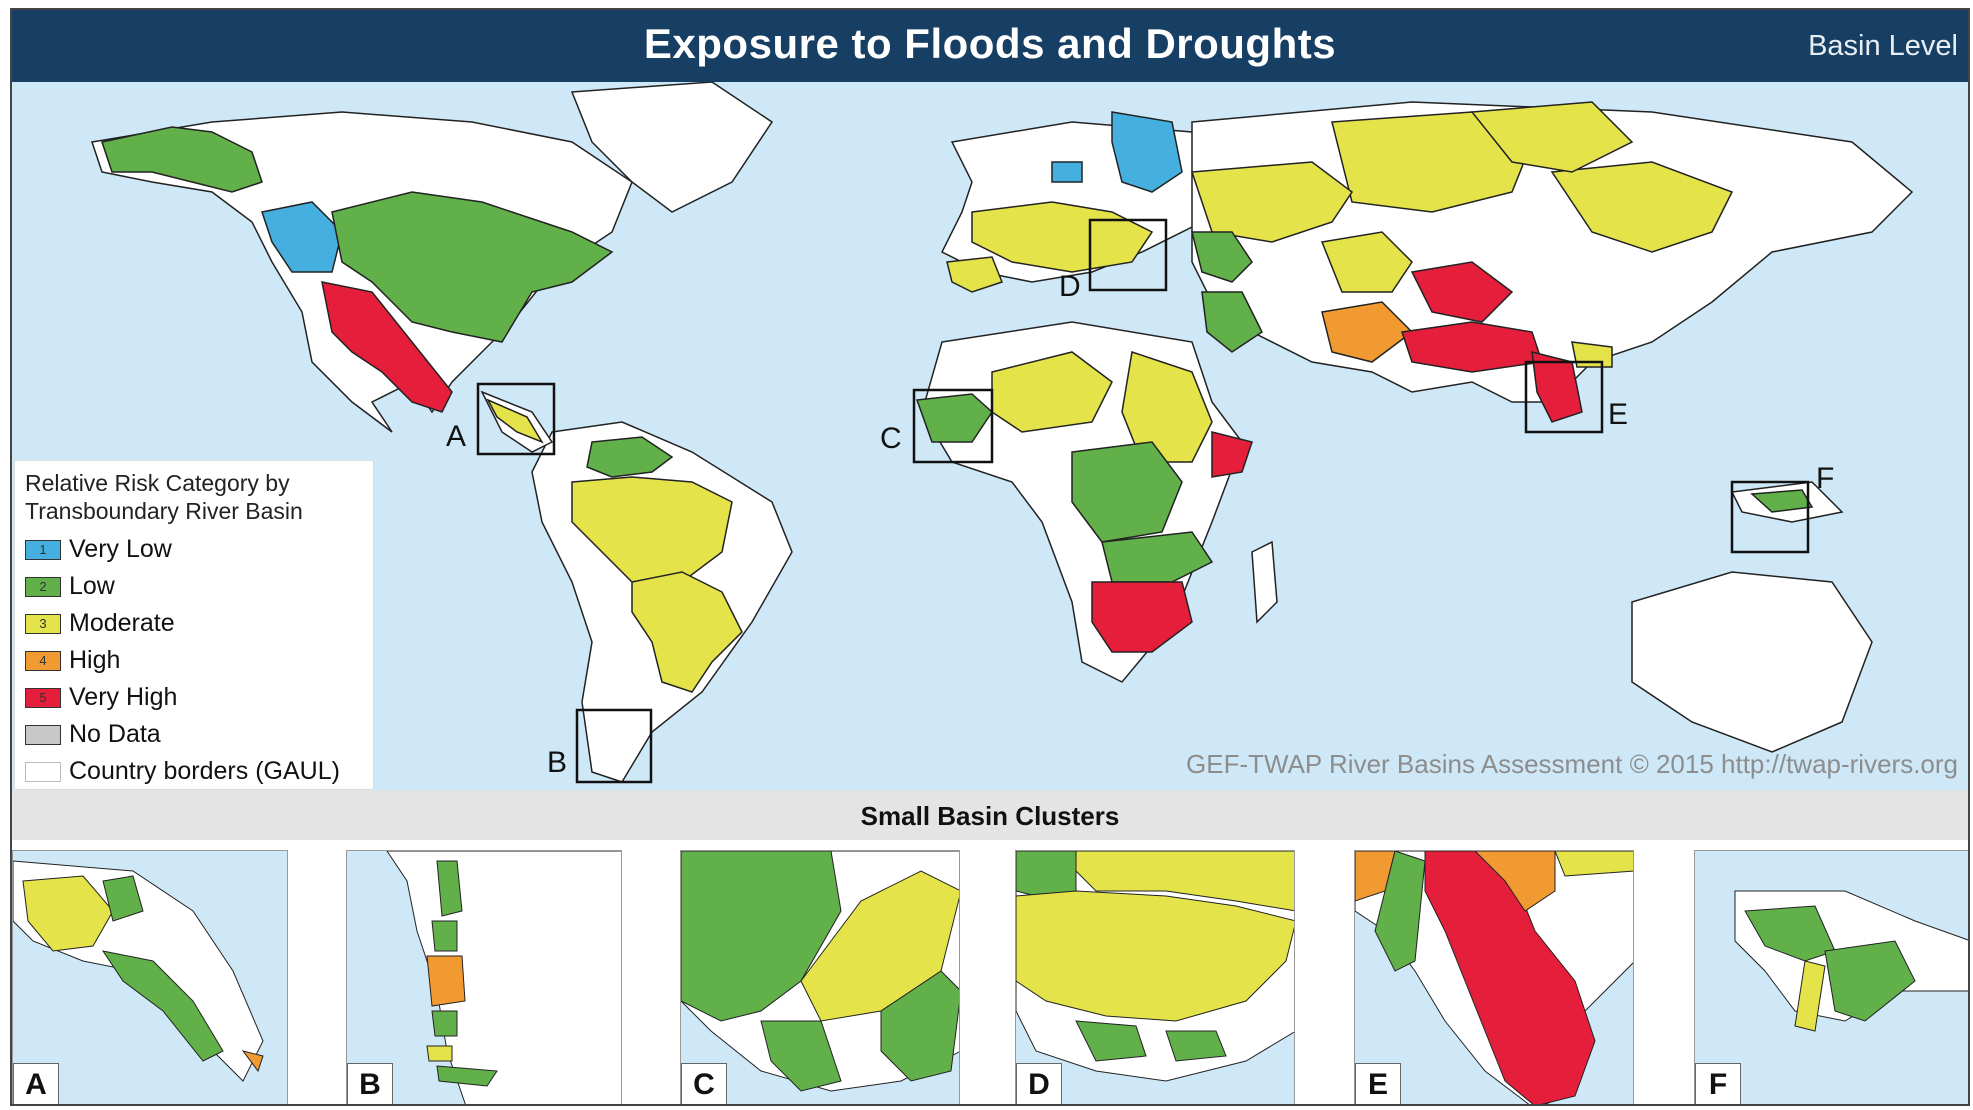 This screenshot has height=1110, width=1973. I want to click on basin-central-asia-very-high, so click(1462, 292).